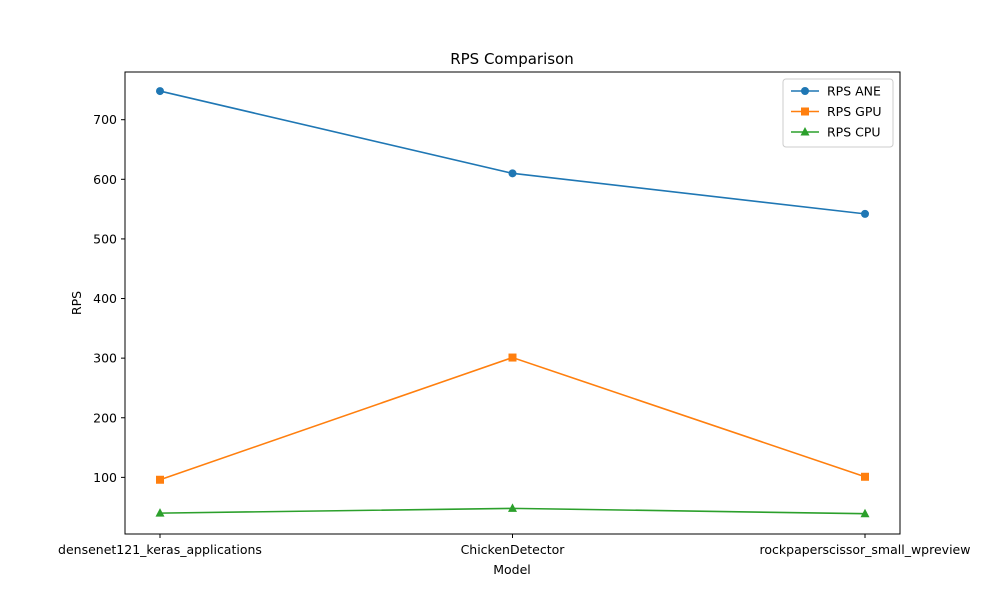  What do you see at coordinates (105, 238) in the screenshot?
I see `y-tick-label: 500` at bounding box center [105, 238].